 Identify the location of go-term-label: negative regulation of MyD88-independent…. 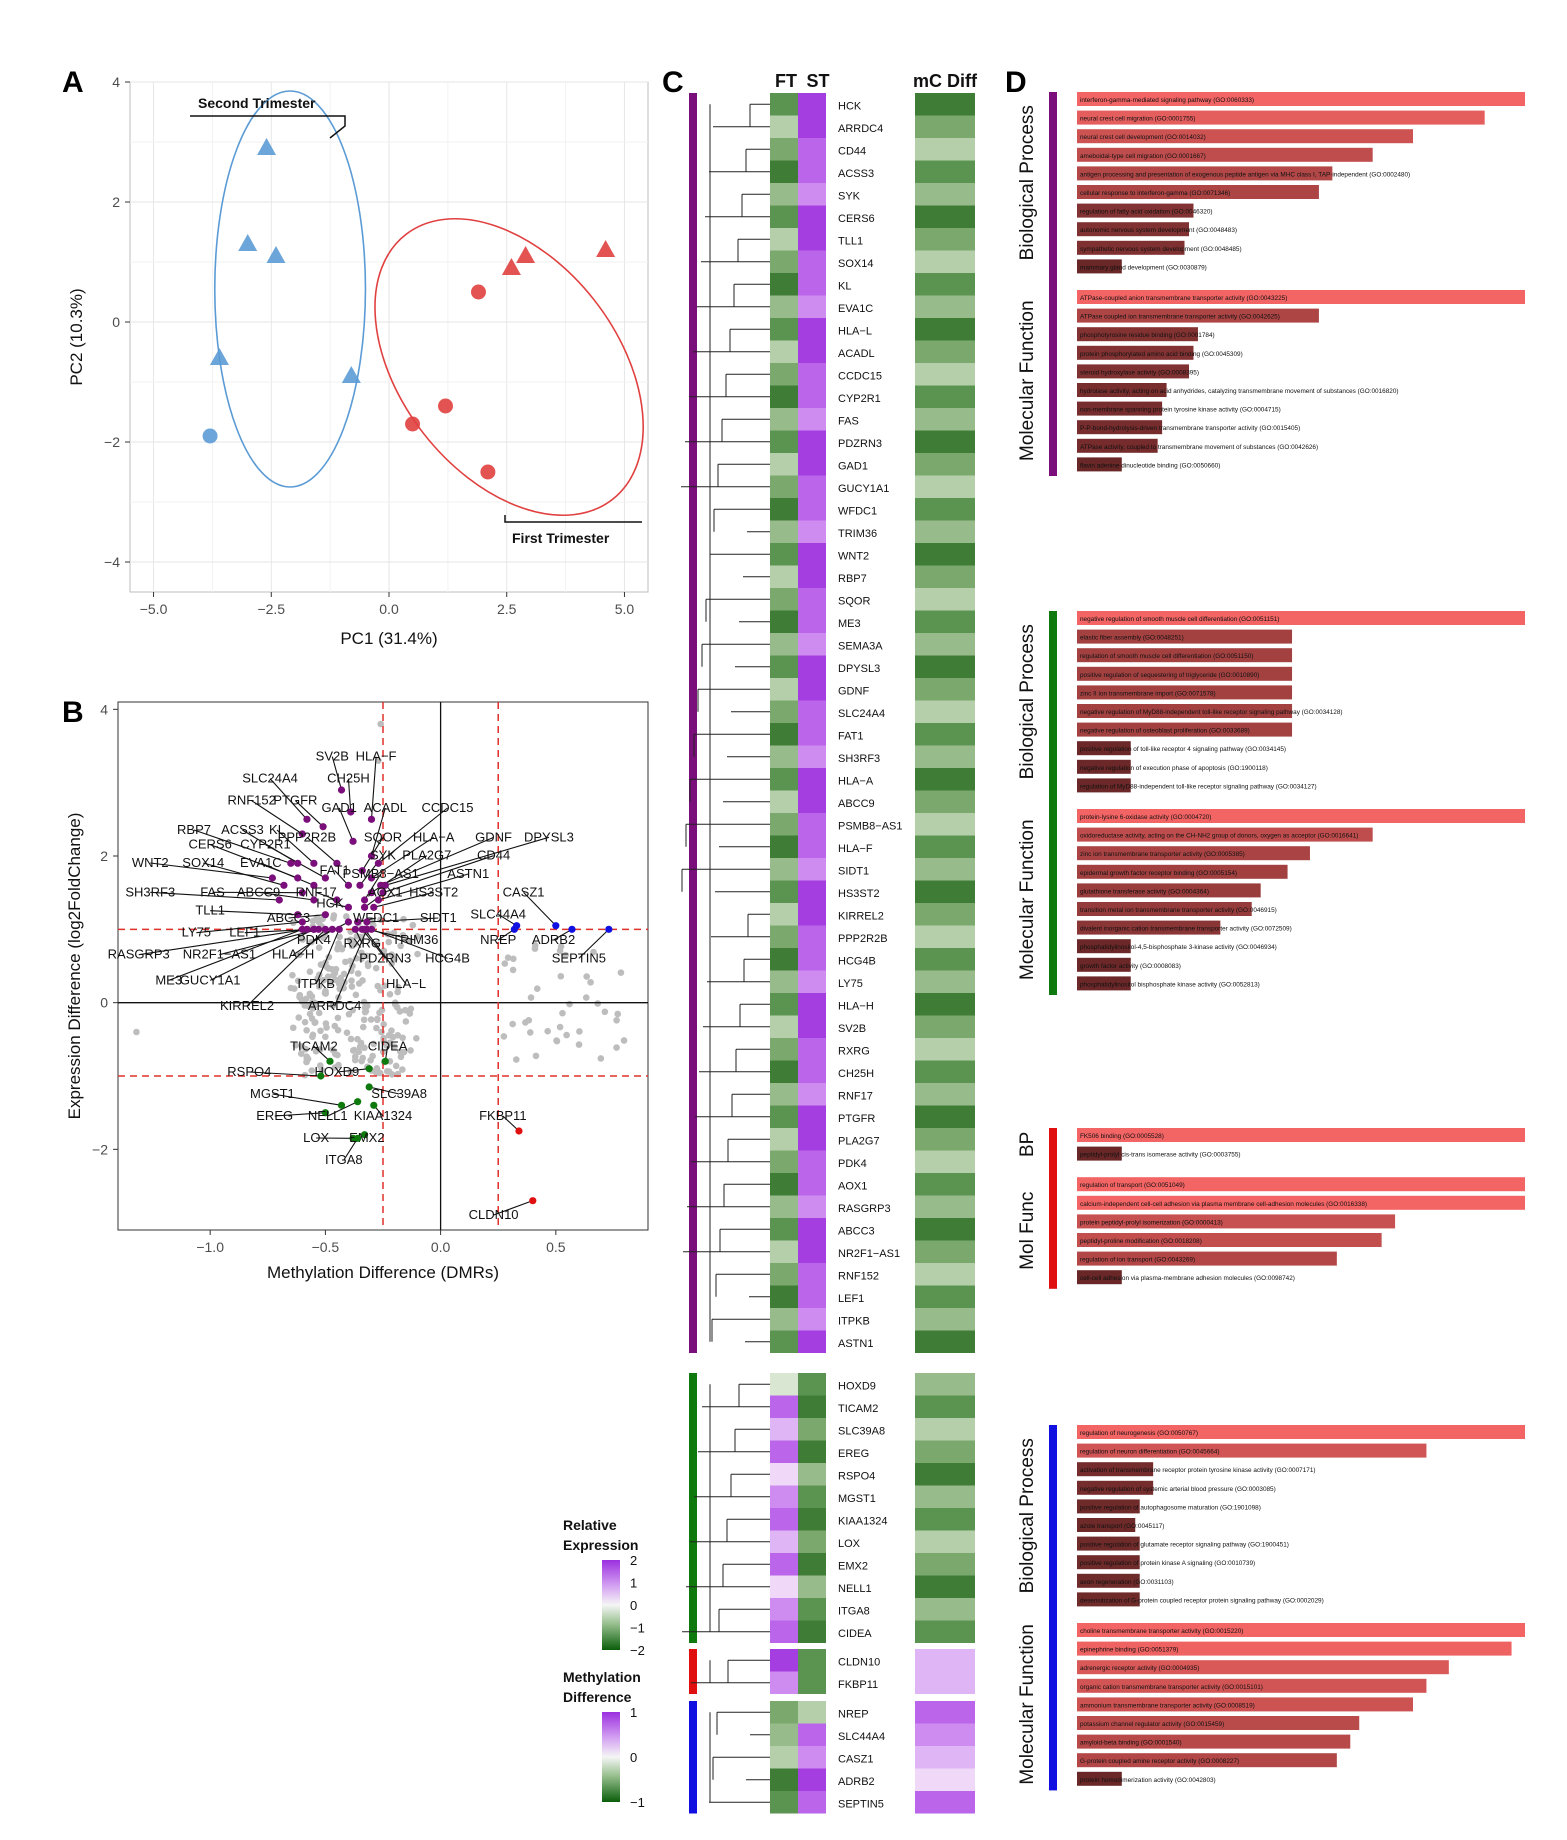
(1211, 712).